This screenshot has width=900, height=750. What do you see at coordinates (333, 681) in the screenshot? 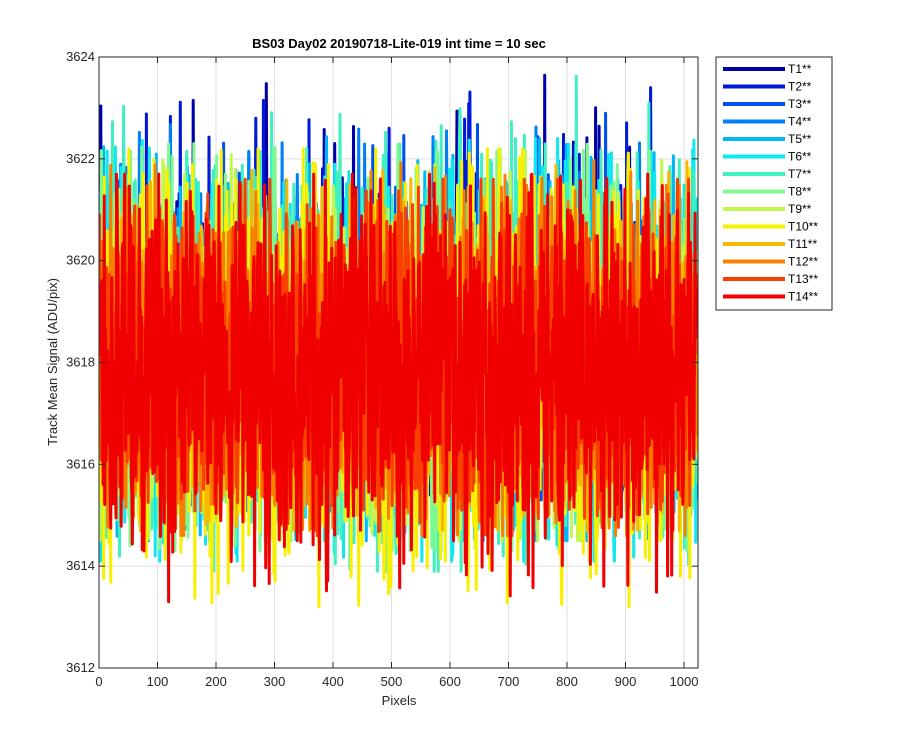
I see `x-tick-label: 400` at bounding box center [333, 681].